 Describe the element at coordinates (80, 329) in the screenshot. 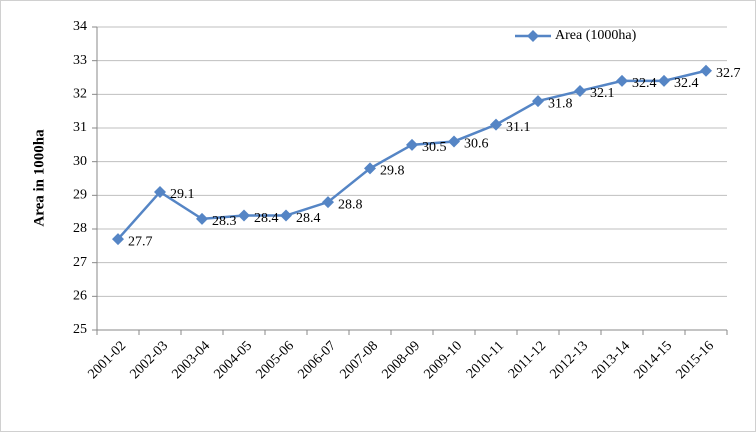

I see `y-tick-label: 25` at that location.